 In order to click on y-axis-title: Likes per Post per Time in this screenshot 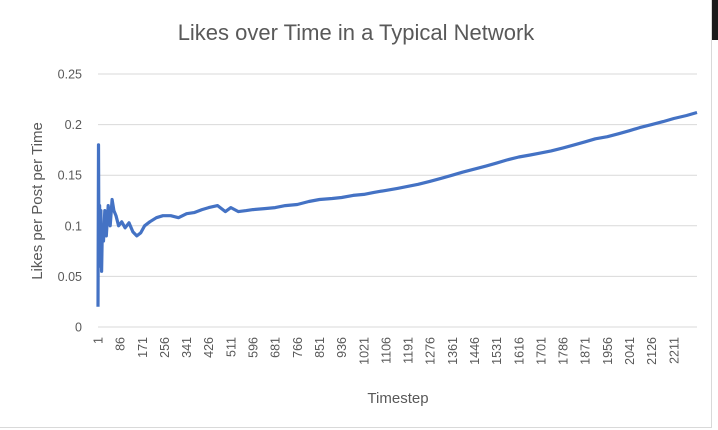, I will do `click(37, 201)`.